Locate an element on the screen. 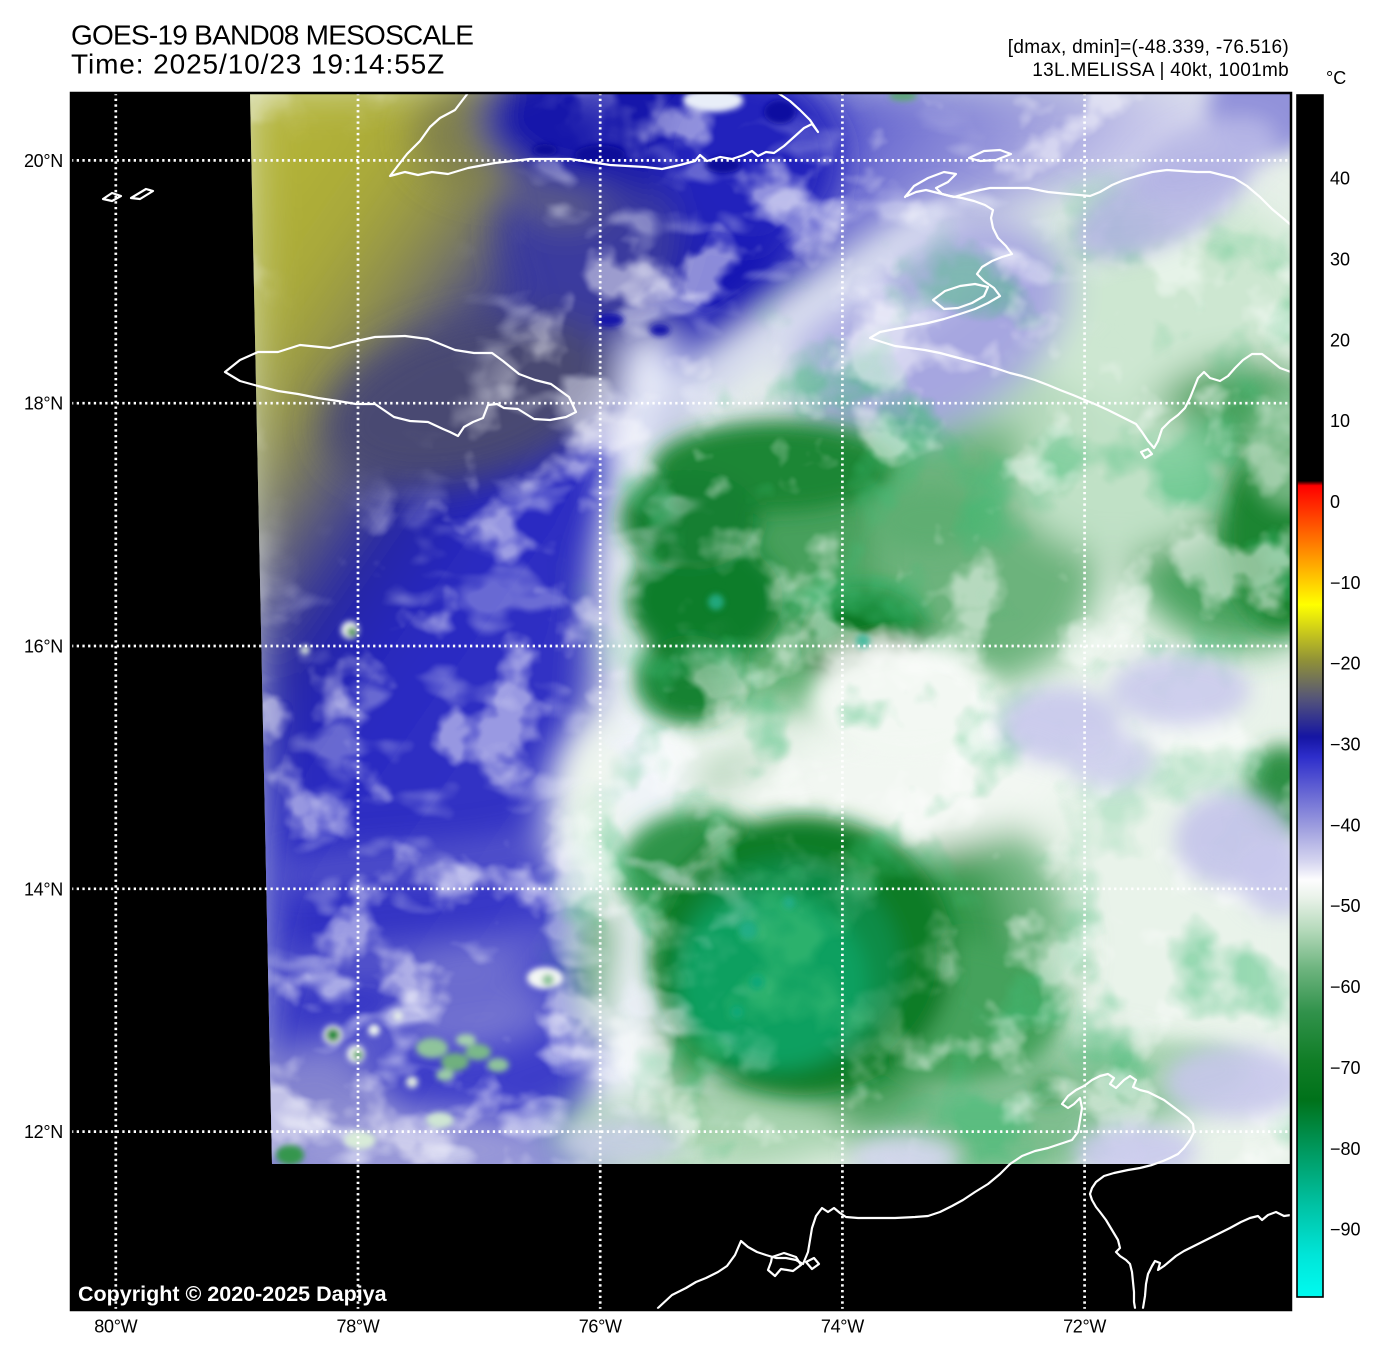 The image size is (1390, 1359). svg-text: 72°W is located at coordinates (1084, 1327).